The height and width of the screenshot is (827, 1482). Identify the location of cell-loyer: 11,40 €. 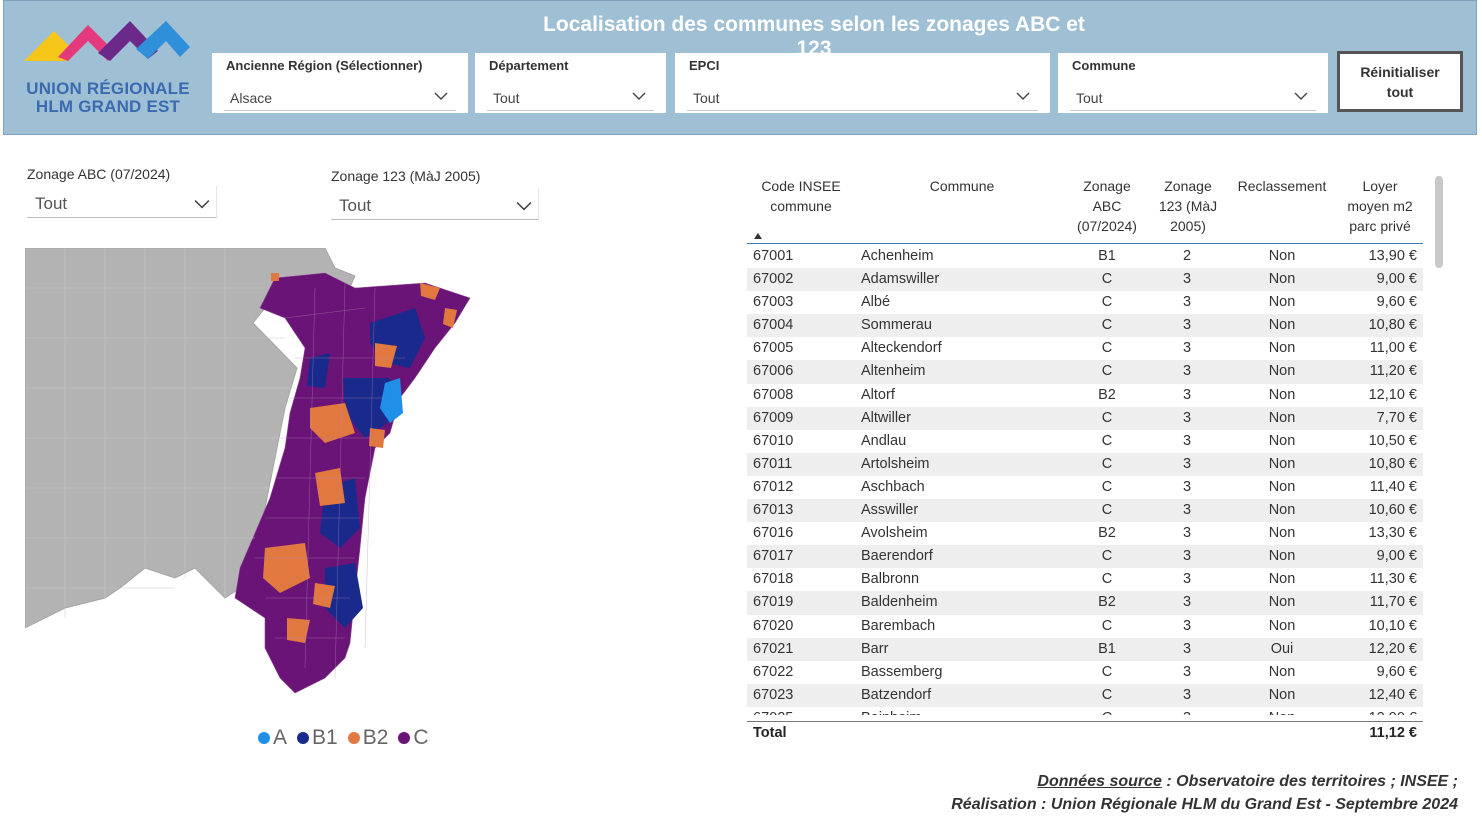
(1393, 486).